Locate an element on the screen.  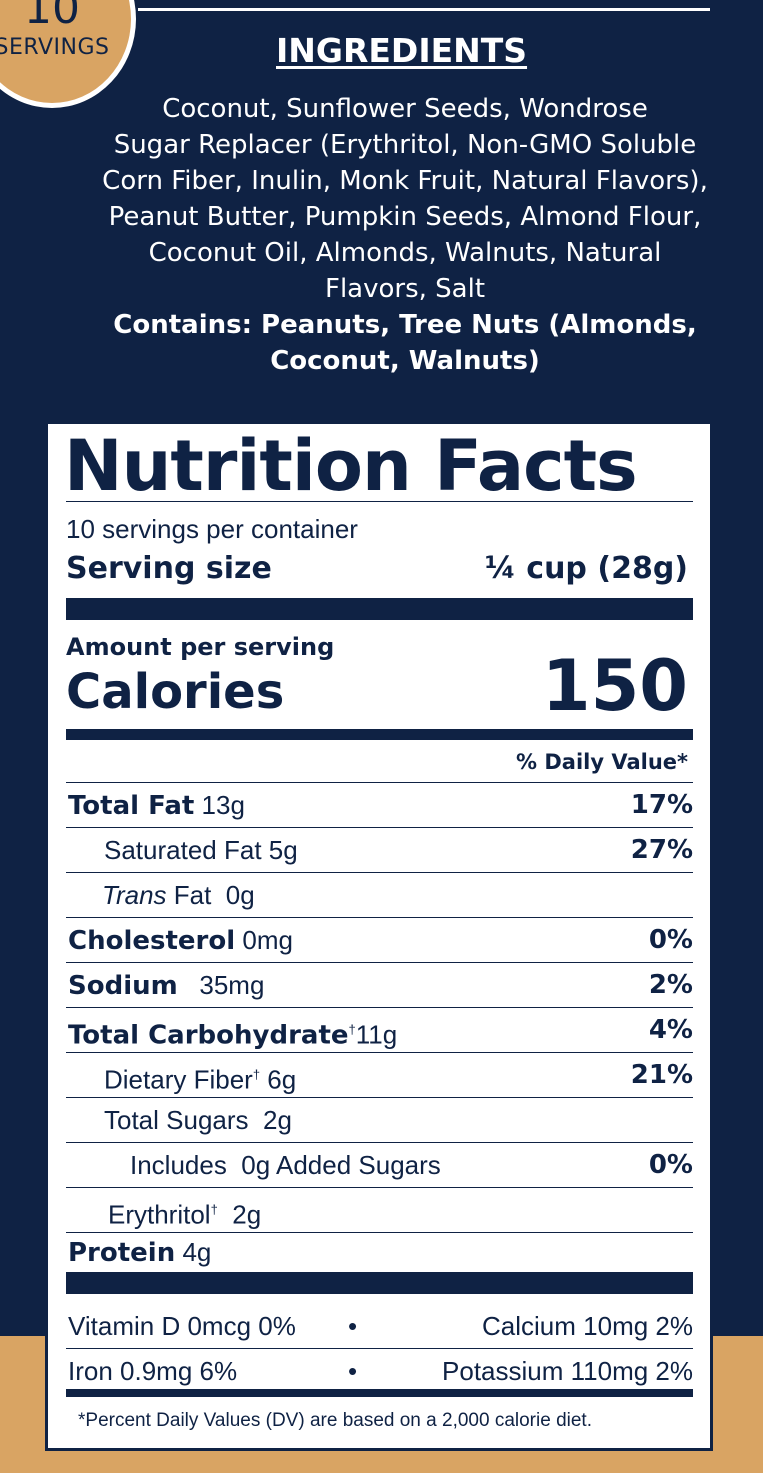
nutrient-amount: 35mg is located at coordinates (232, 985).